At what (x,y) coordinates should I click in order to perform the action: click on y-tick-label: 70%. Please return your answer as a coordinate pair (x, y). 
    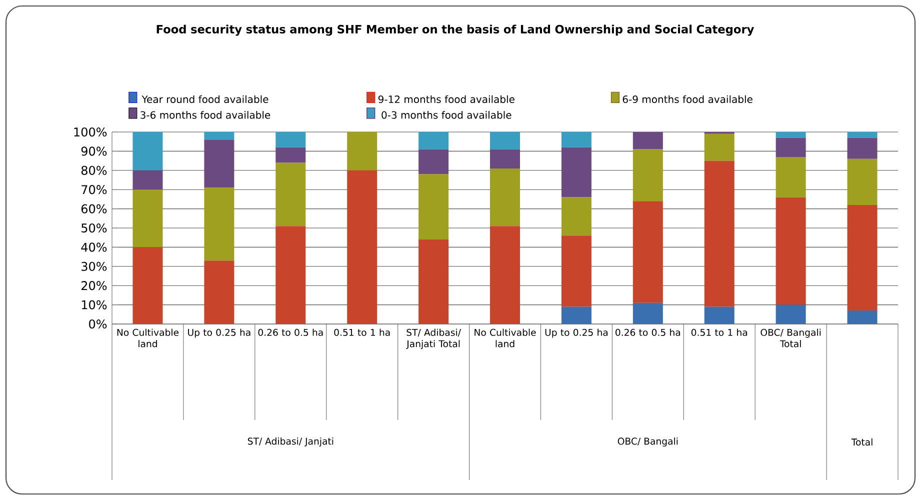
    Looking at the image, I should click on (94, 189).